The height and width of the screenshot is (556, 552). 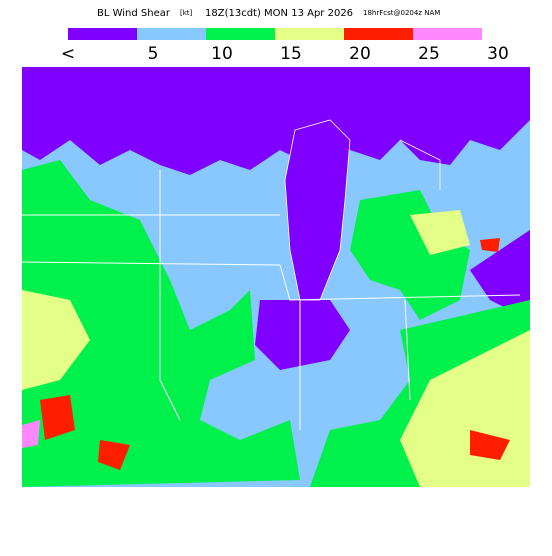 I want to click on units: [kt], so click(x=186, y=13).